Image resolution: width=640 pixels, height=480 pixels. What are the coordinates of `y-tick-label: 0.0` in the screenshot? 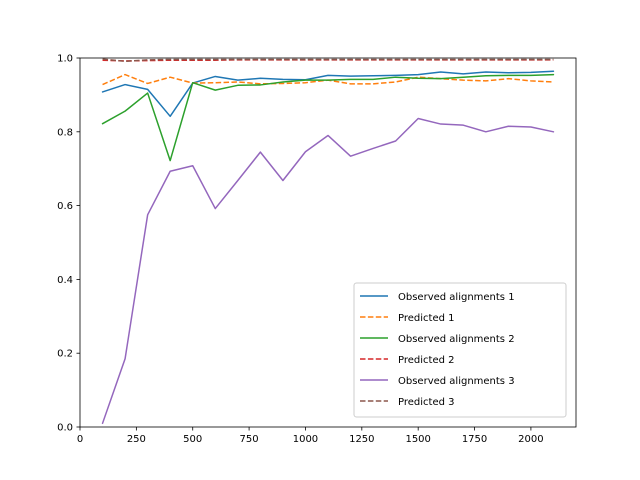 It's located at (65, 428).